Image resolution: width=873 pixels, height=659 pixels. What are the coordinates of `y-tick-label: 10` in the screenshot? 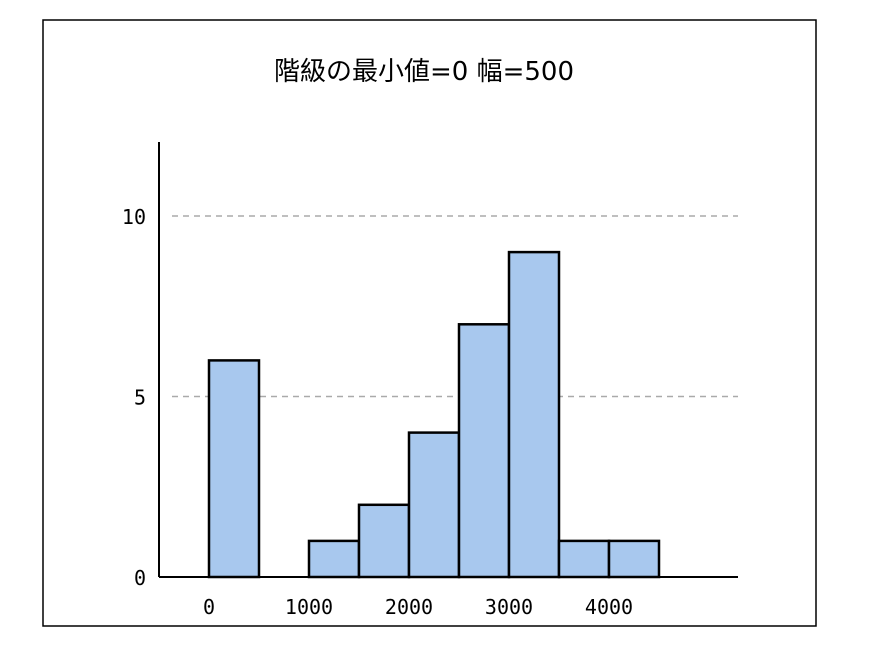 It's located at (134, 217).